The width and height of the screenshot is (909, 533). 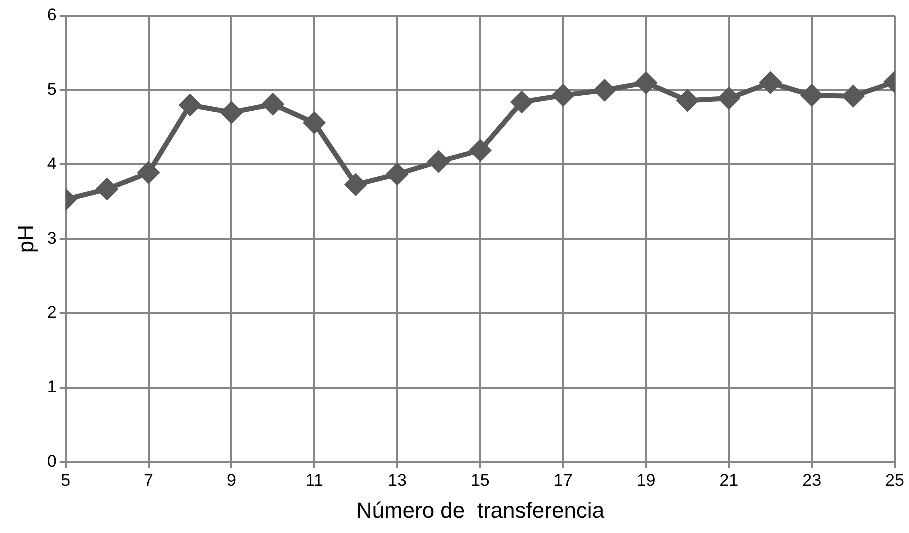 I want to click on x-tick-label: 11, so click(x=315, y=480).